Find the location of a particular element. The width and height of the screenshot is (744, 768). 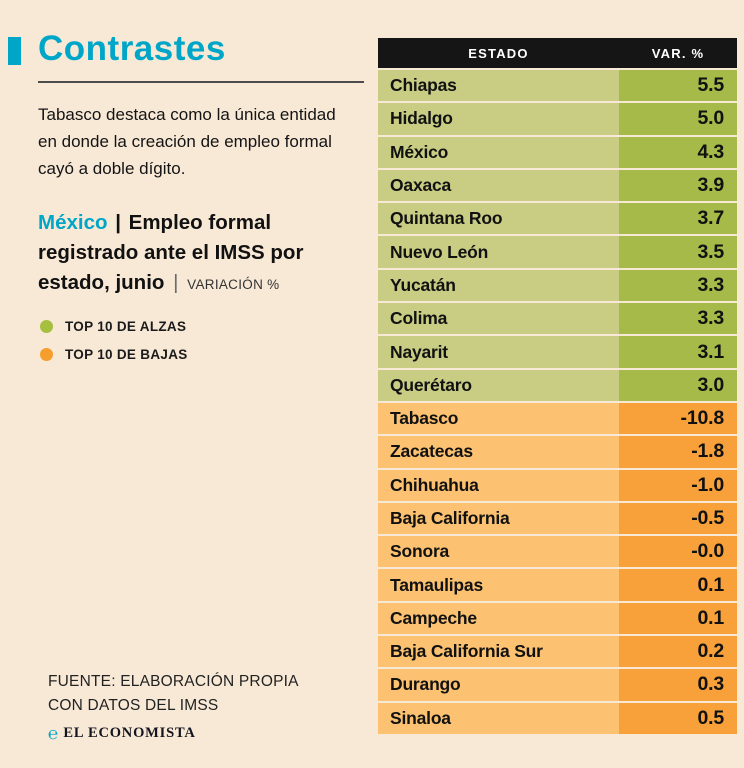

state-name: Nuevo León is located at coordinates (498, 252).